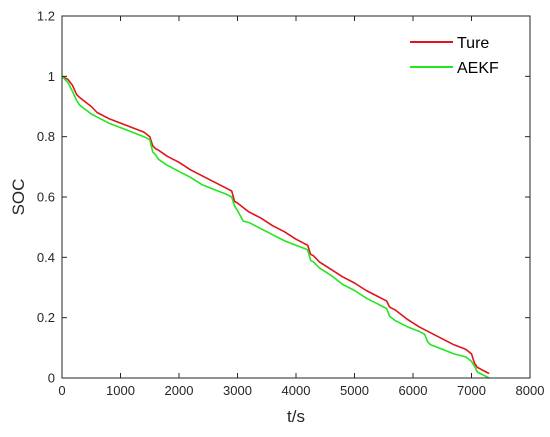  Describe the element at coordinates (120, 390) in the screenshot. I see `x-tick-label: 1000` at that location.